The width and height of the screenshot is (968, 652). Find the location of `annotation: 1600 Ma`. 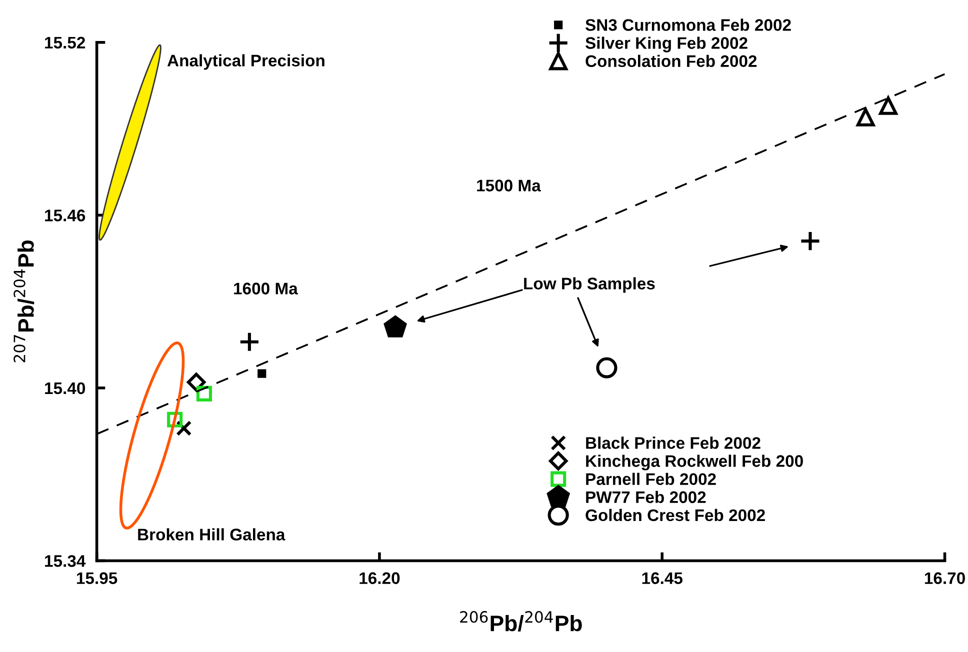

annotation: 1600 Ma is located at coordinates (266, 288).